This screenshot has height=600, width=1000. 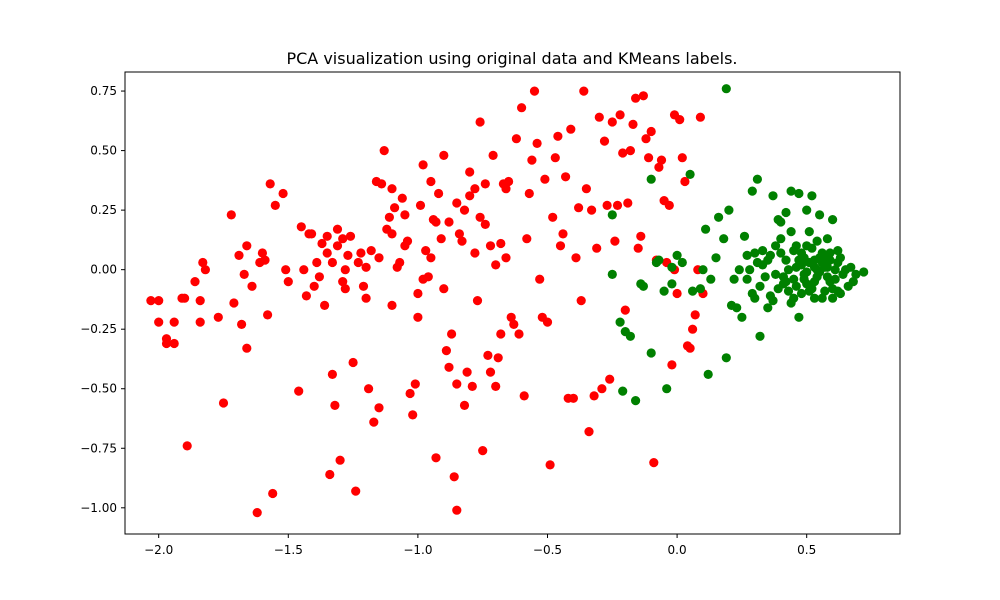 I want to click on x-tick-label: 0.5, so click(x=806, y=550).